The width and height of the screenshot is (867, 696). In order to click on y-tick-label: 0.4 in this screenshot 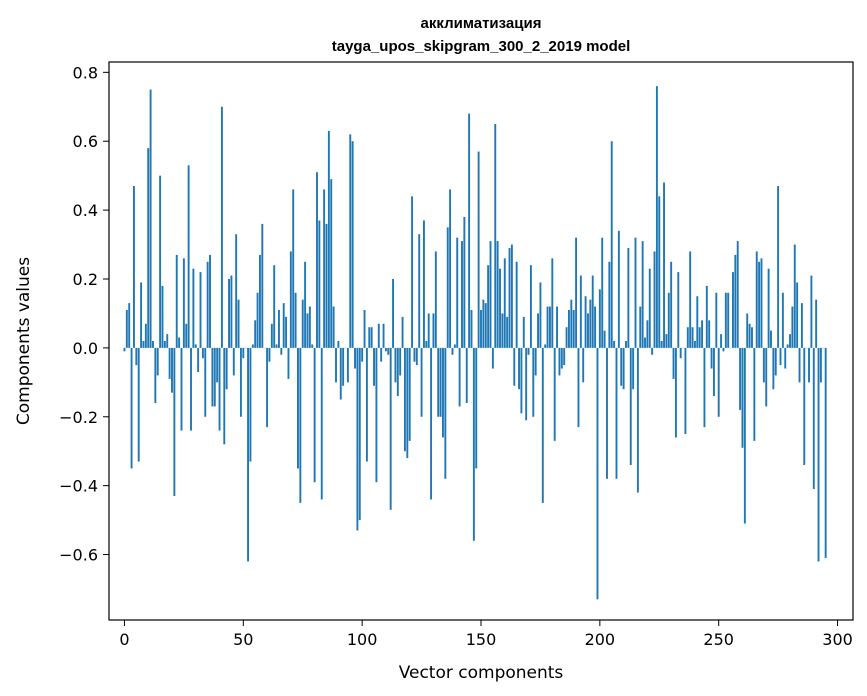, I will do `click(85, 210)`.